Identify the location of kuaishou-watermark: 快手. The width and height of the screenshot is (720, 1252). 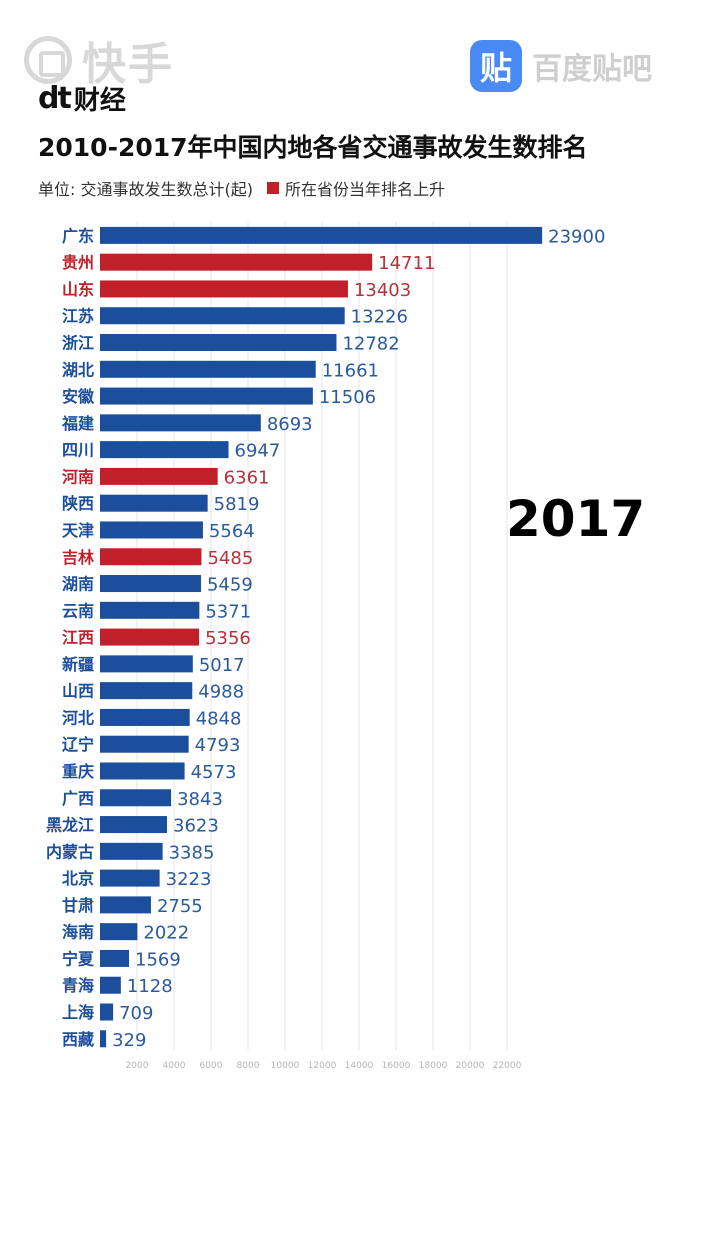
(99, 60).